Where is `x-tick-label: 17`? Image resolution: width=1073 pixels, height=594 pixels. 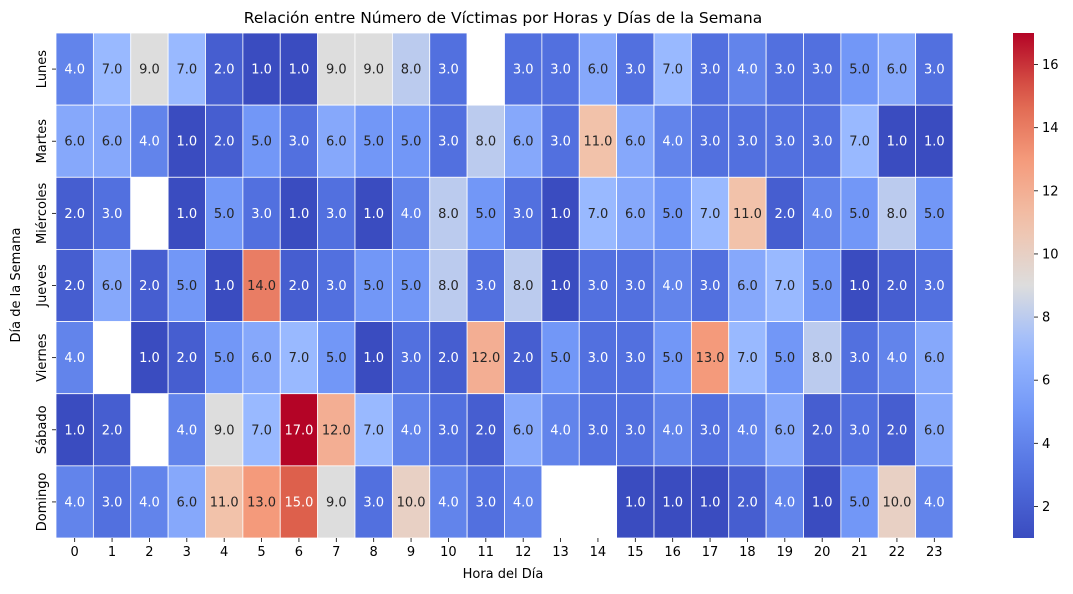 x-tick-label: 17 is located at coordinates (710, 552).